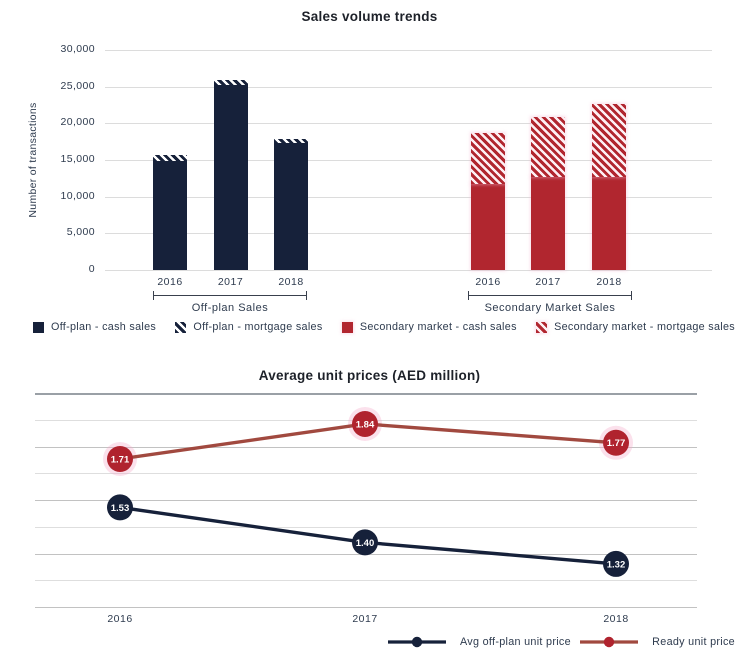 The width and height of the screenshot is (739, 663). Describe the element at coordinates (170, 157) in the screenshot. I see `bar-offplan-2016-mortgage` at that location.